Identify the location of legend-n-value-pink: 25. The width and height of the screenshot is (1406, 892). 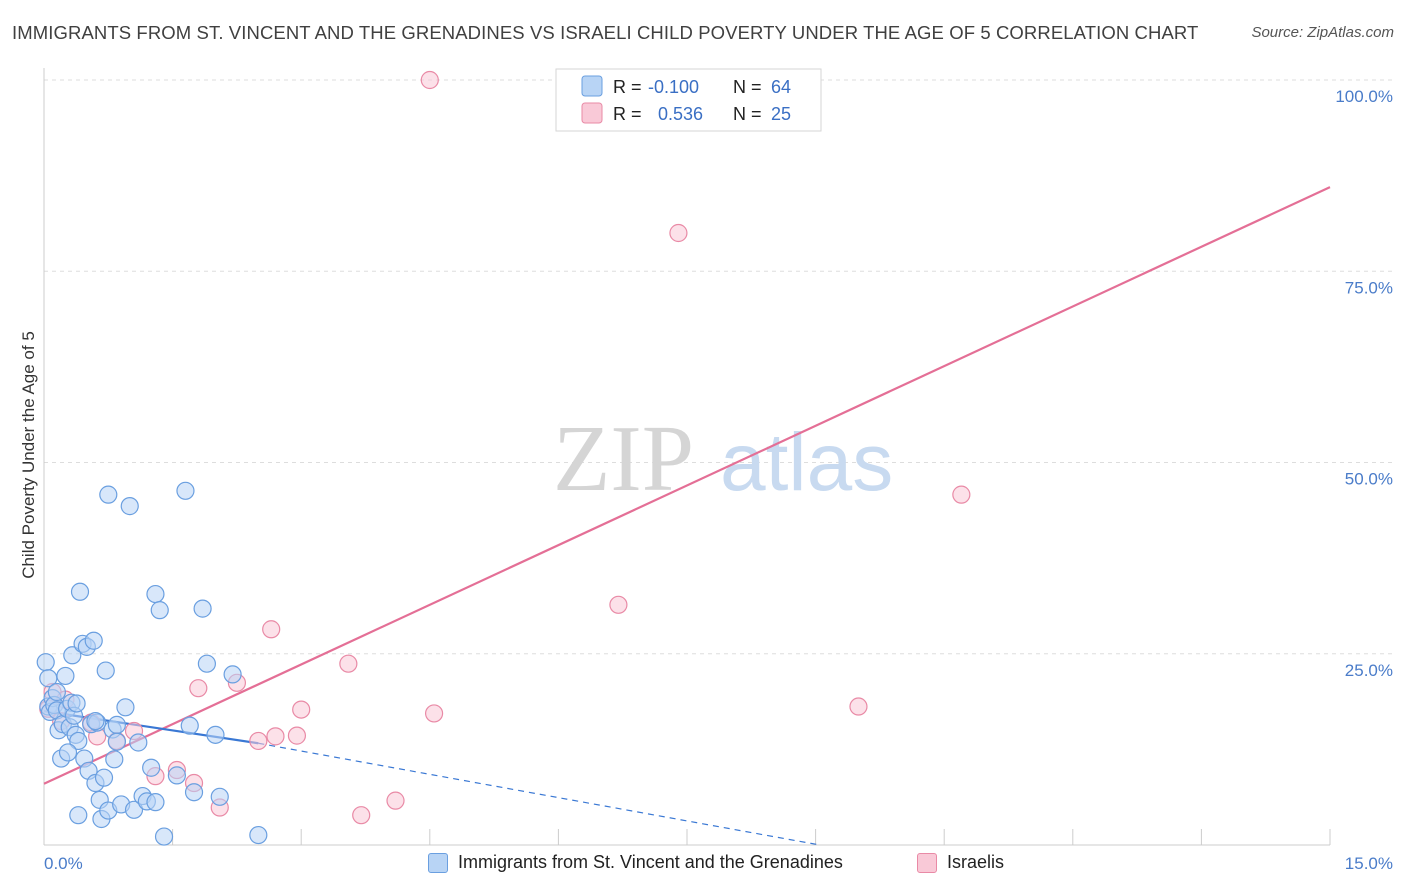
(781, 114).